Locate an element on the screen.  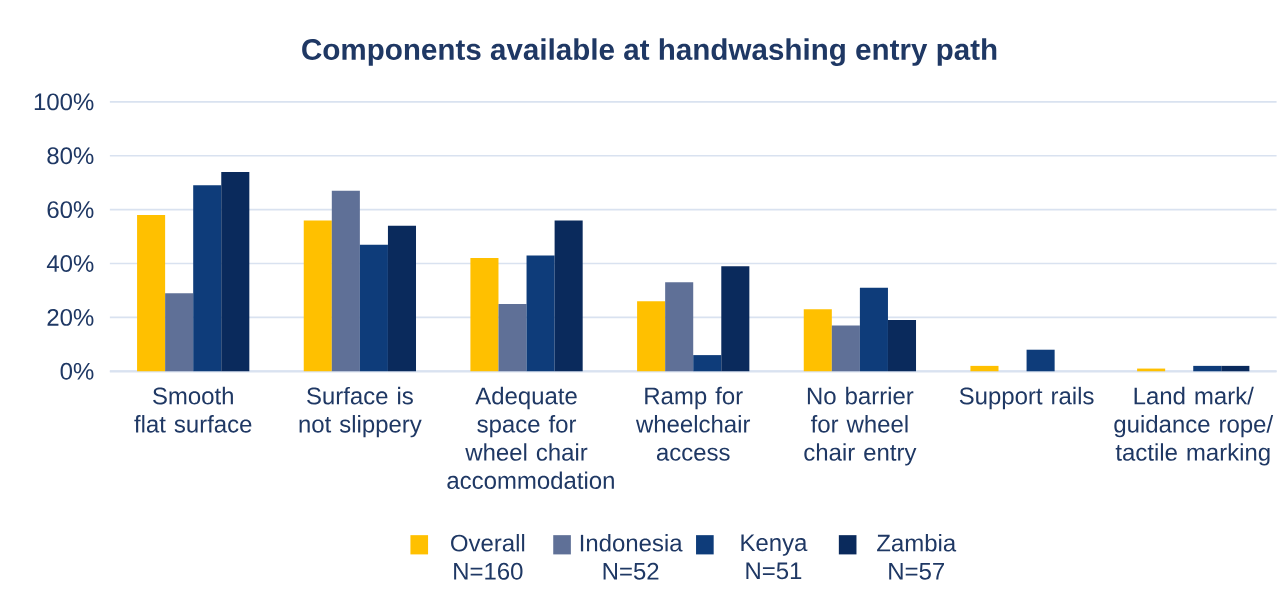
legend-label: Indonesia N=52 is located at coordinates (631, 556).